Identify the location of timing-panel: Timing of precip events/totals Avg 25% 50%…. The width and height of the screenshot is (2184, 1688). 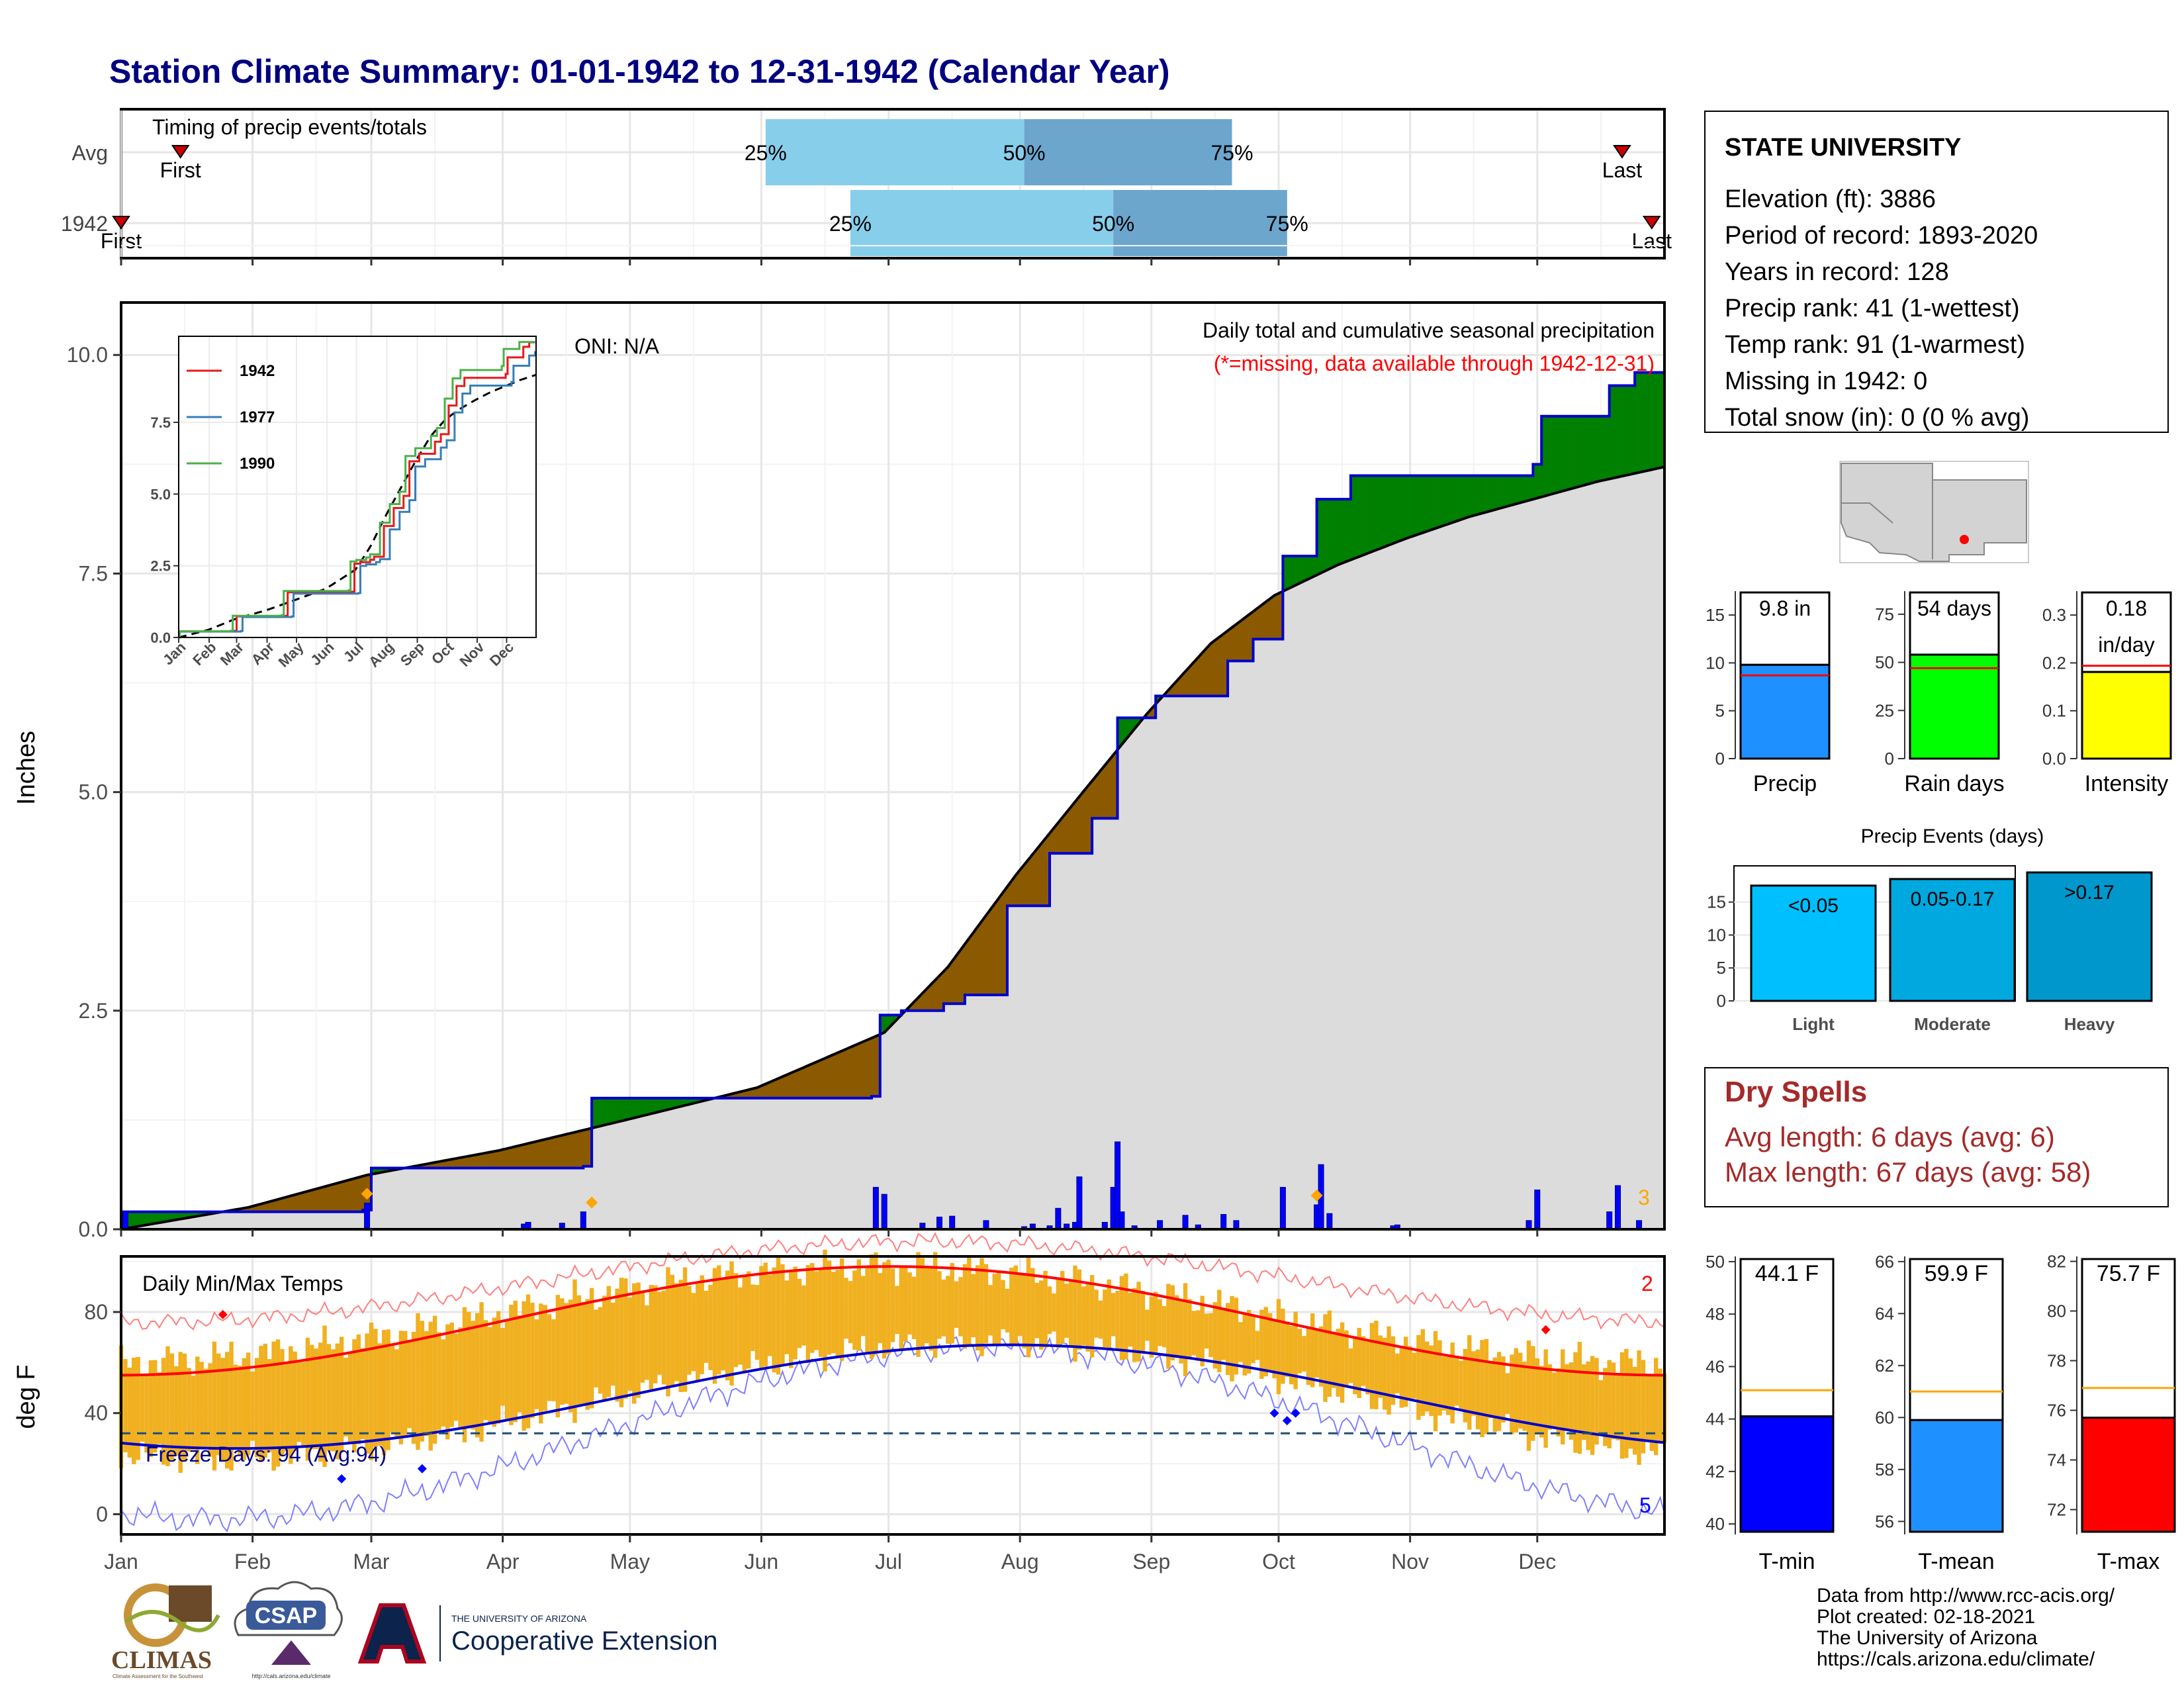
(866, 183).